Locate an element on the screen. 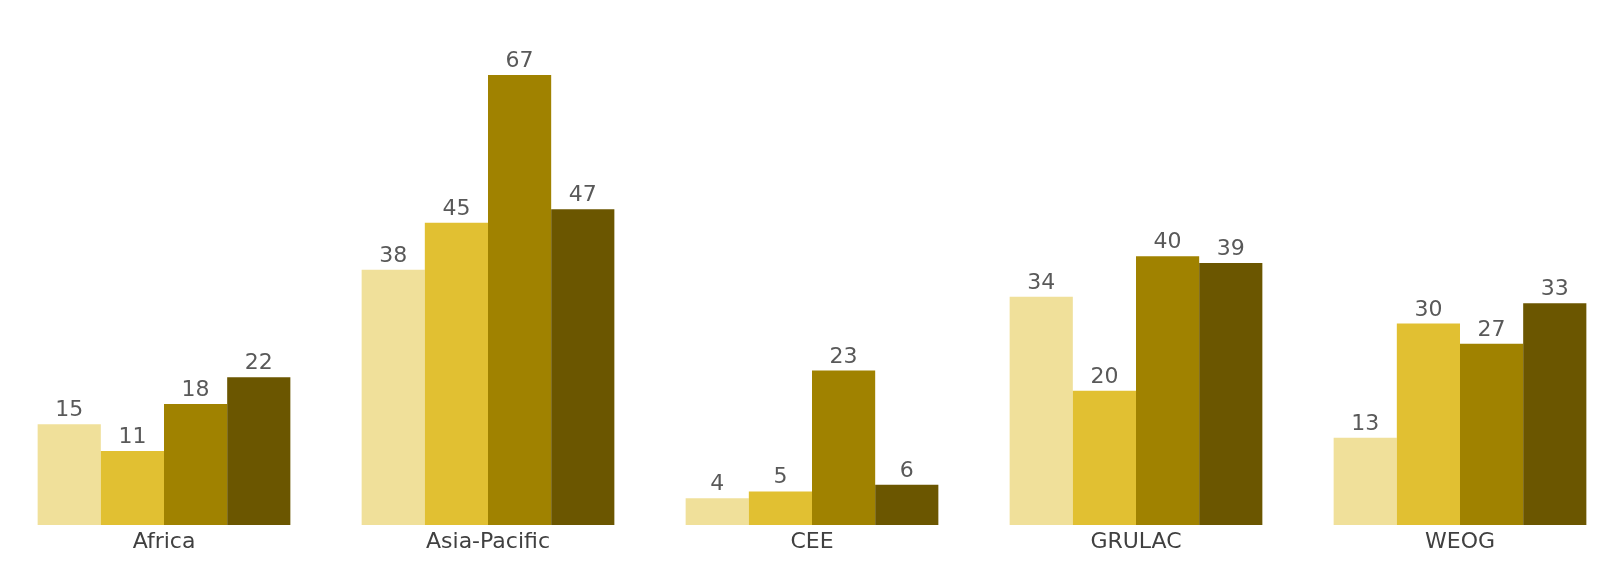  data-label: 33 is located at coordinates (1554, 288).